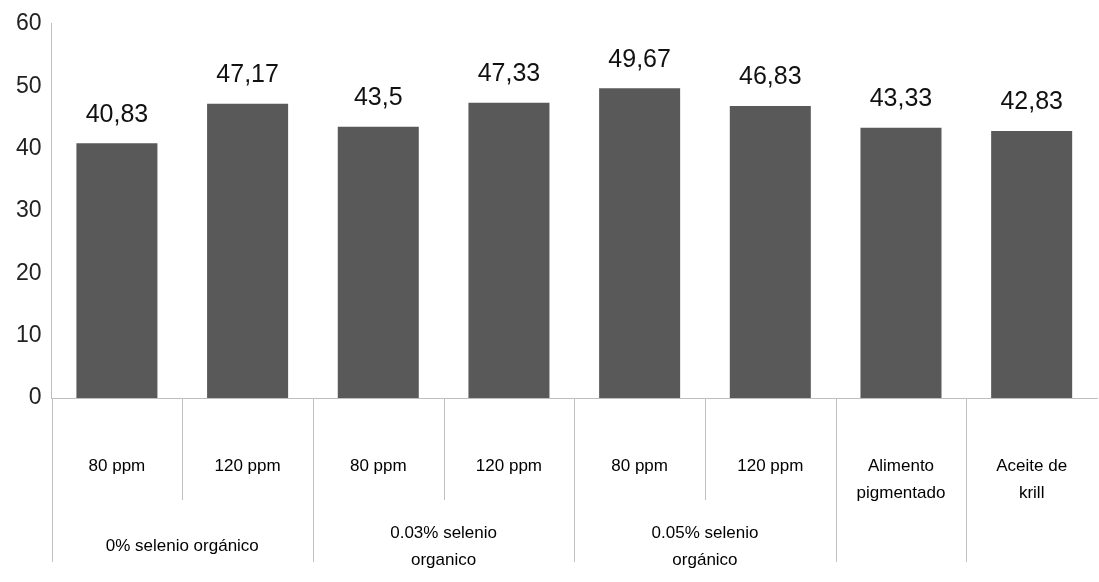 This screenshot has height=582, width=1099. I want to click on y-tick-label: 20, so click(28, 271).